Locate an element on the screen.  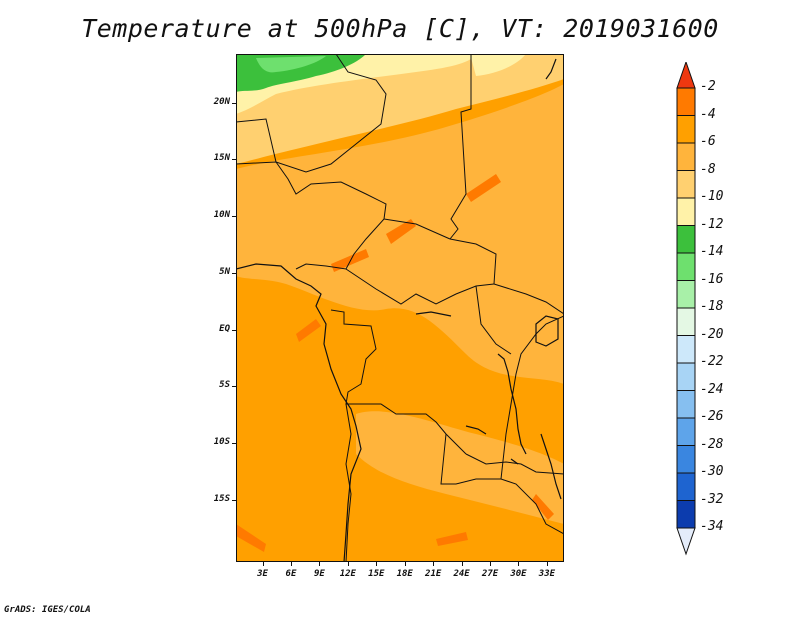
lon-tick-label: 3E is located at coordinates (262, 574).